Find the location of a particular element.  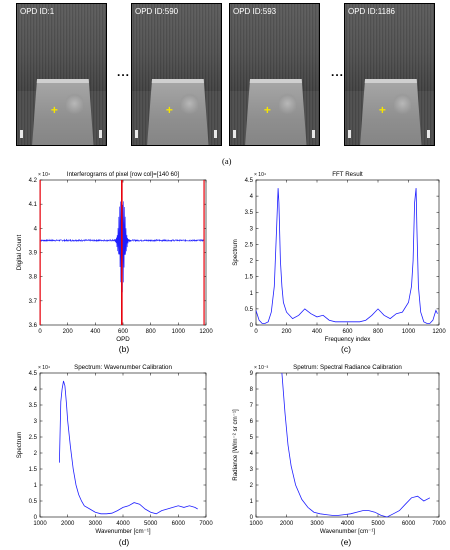

opd-frame-label: OPD ID:1186 is located at coordinates (371, 11).